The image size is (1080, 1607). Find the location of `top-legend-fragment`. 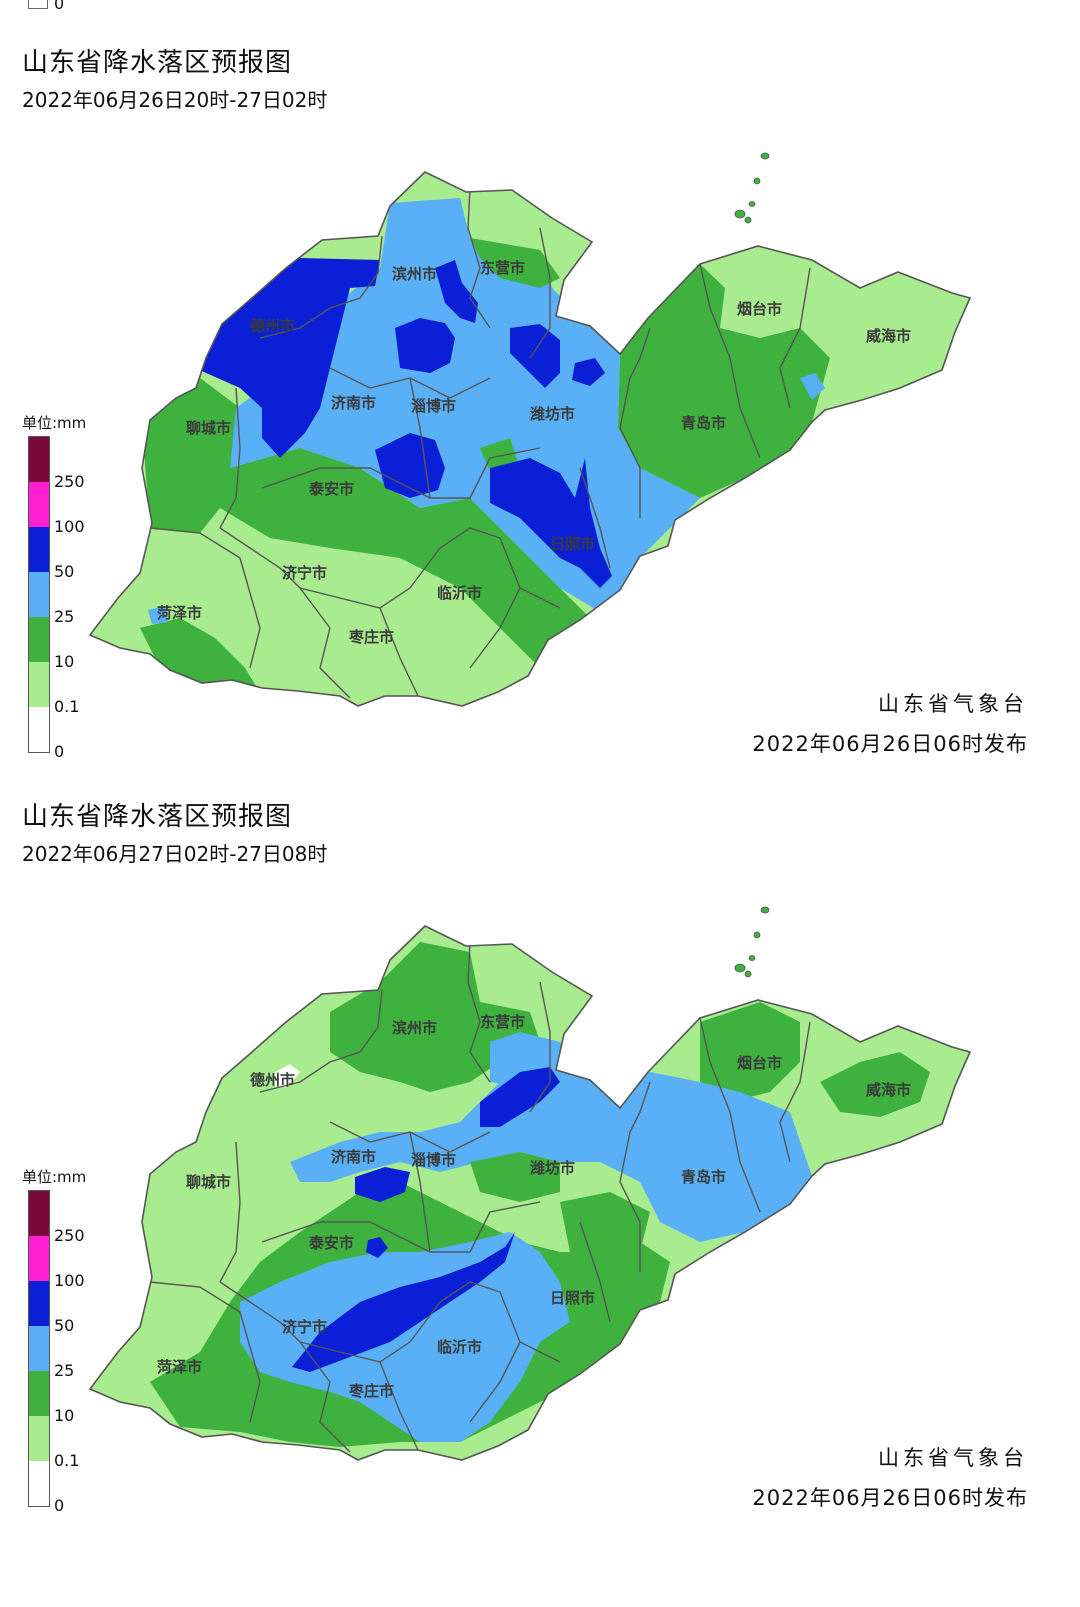

top-legend-fragment is located at coordinates (38, 4).